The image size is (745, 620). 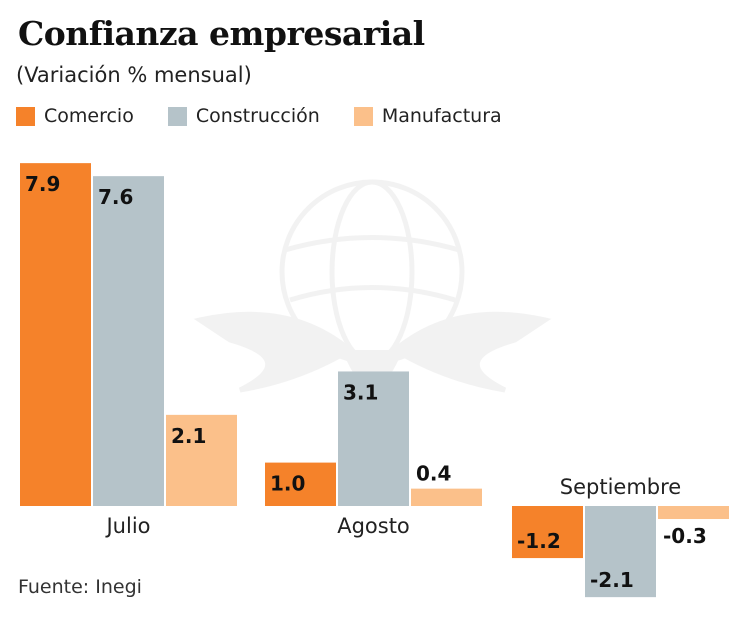 What do you see at coordinates (221, 33) in the screenshot?
I see `chart-title: Confianza empresarial` at bounding box center [221, 33].